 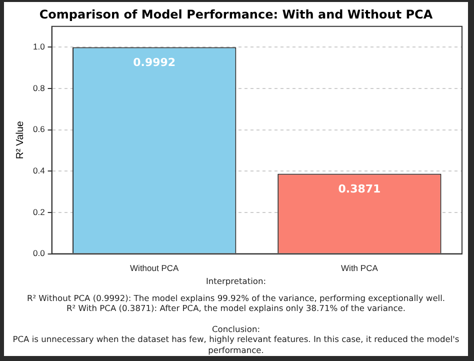 What do you see at coordinates (39, 170) in the screenshot?
I see `y-tick-label: 0.4` at bounding box center [39, 170].